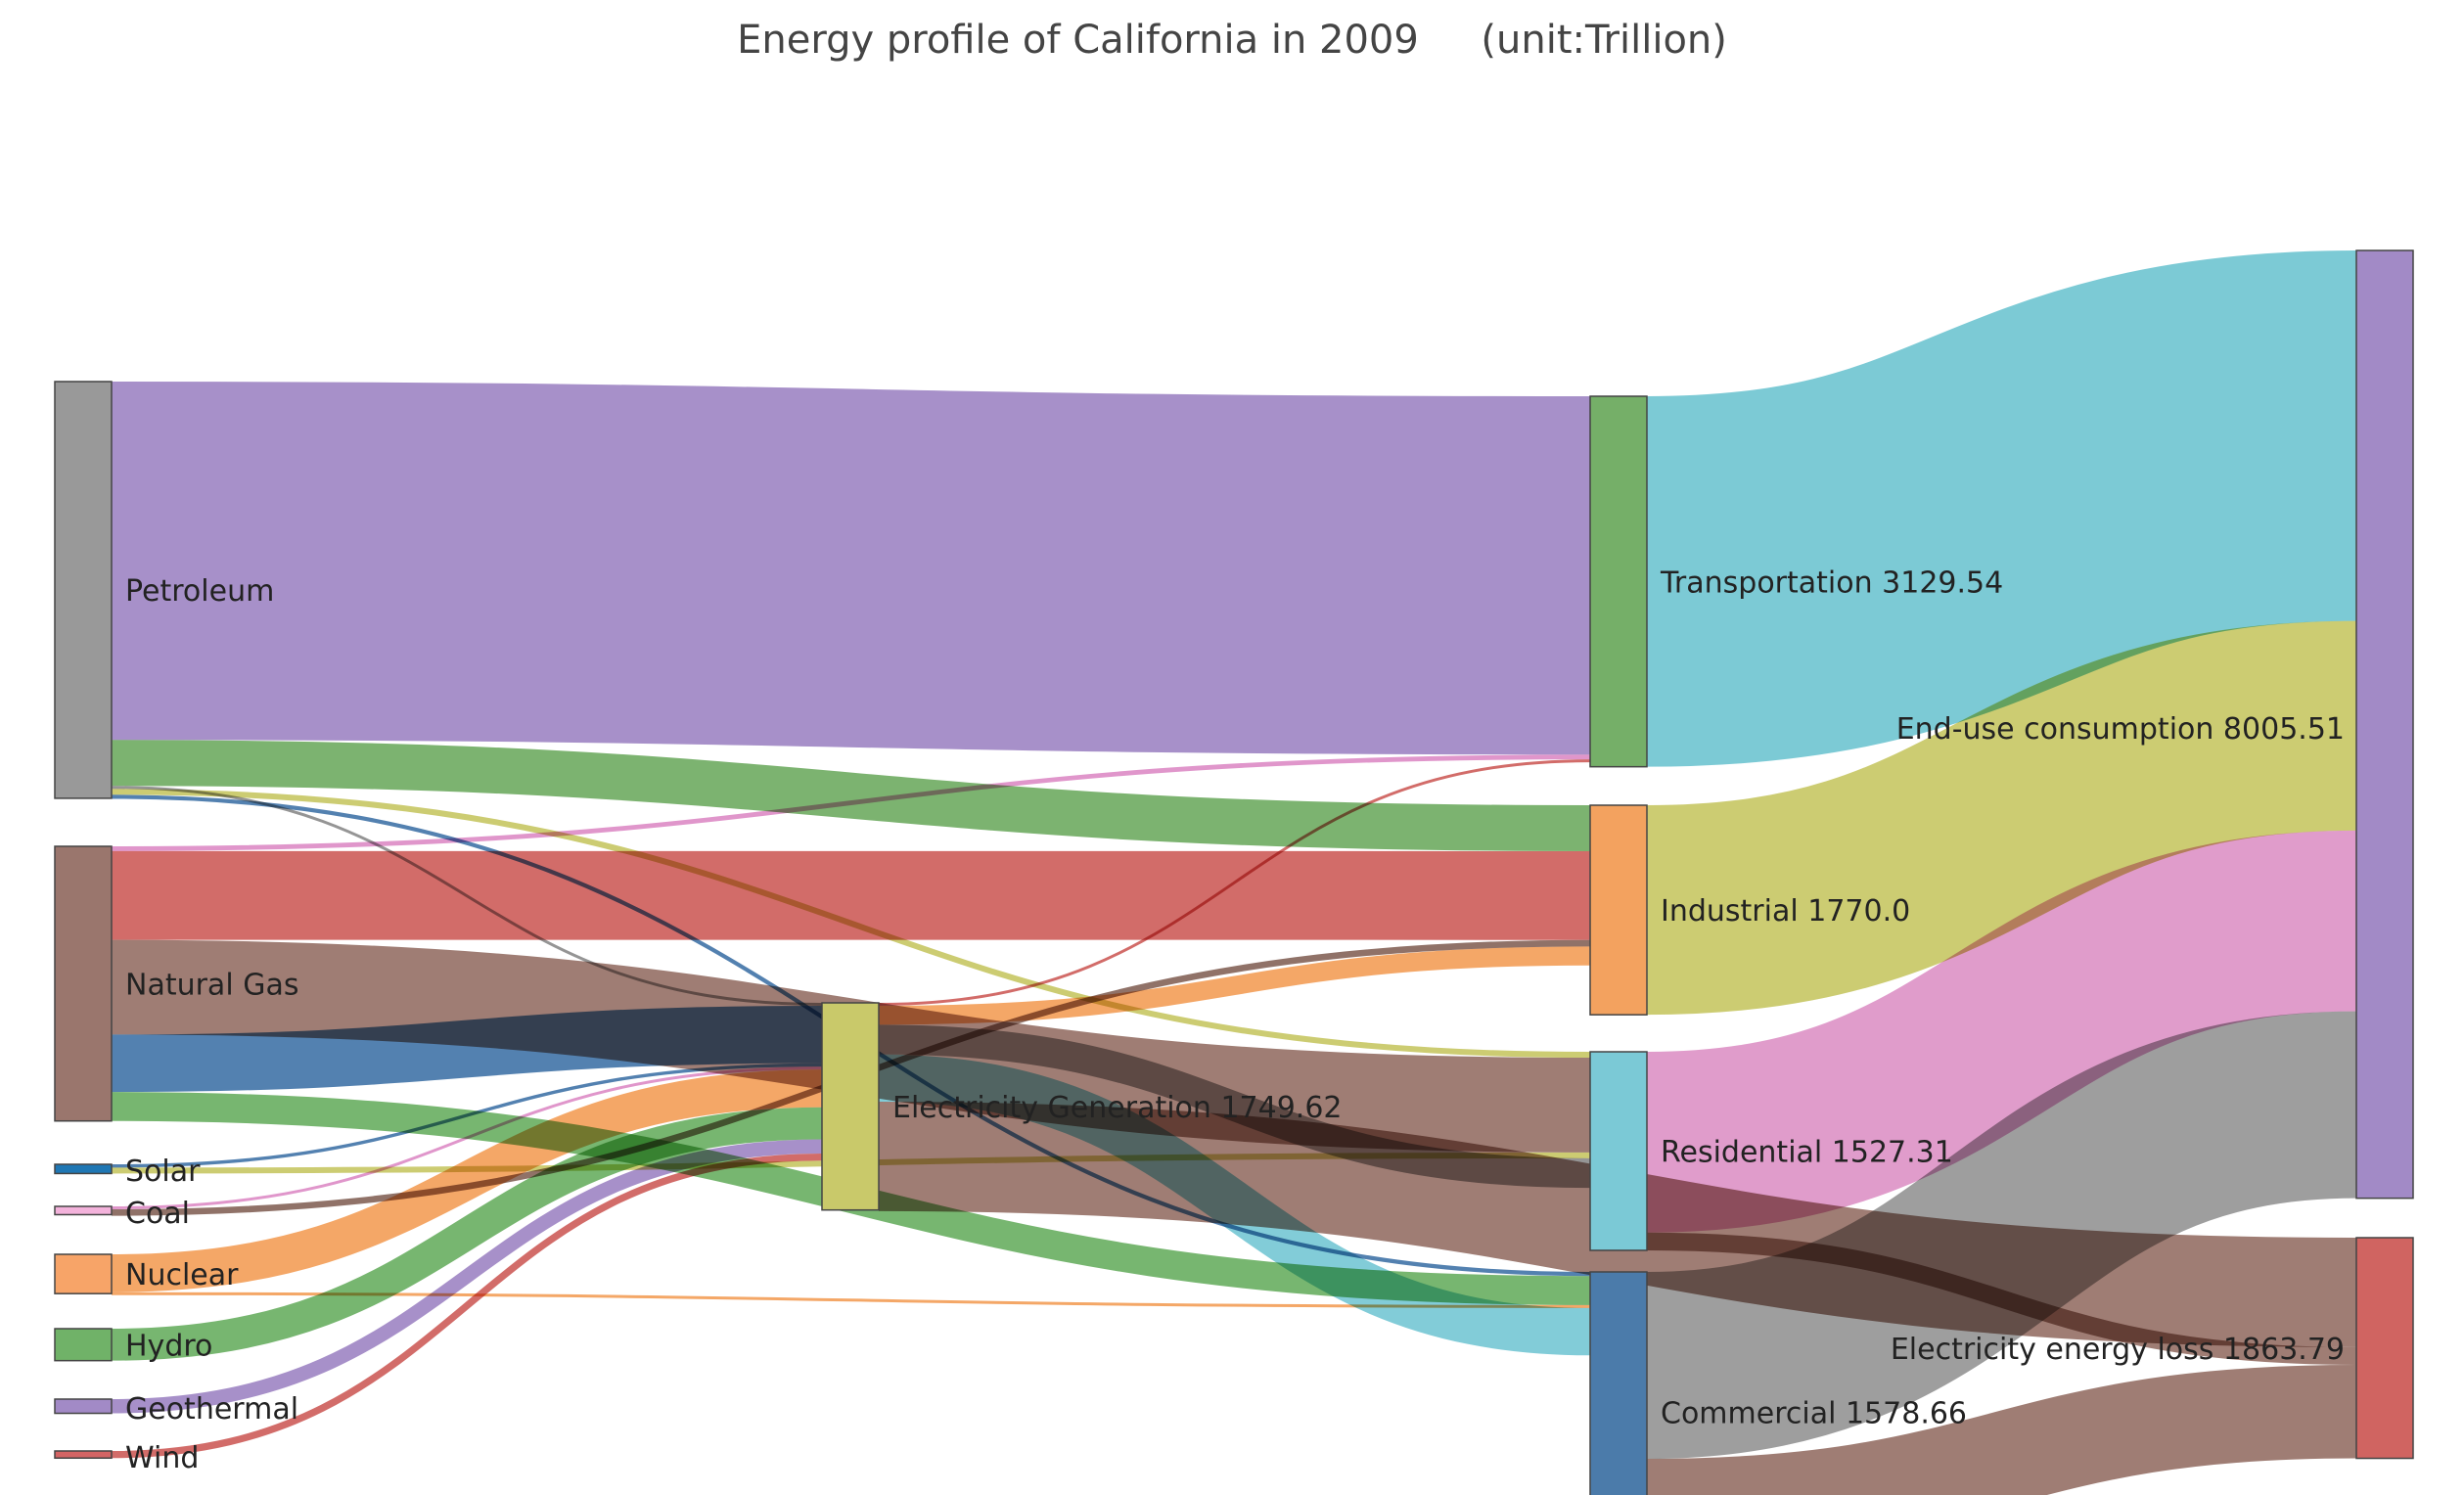 This screenshot has width=2464, height=1495. Describe the element at coordinates (182, 1275) in the screenshot. I see `node-label-nuclear: Nuclear` at that location.